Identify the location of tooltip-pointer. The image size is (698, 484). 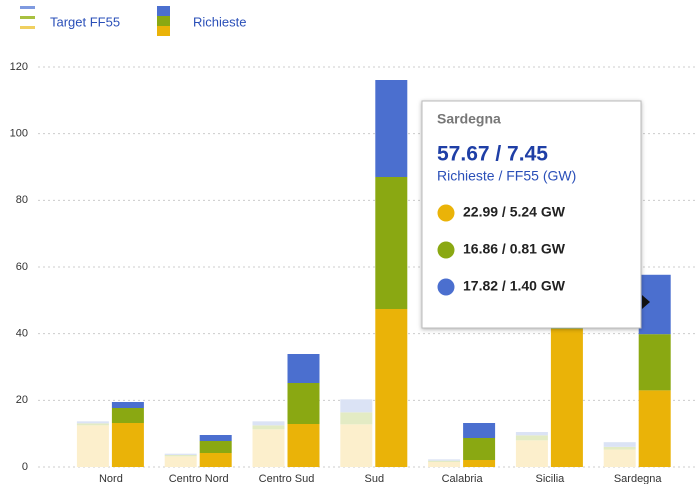
(646, 302).